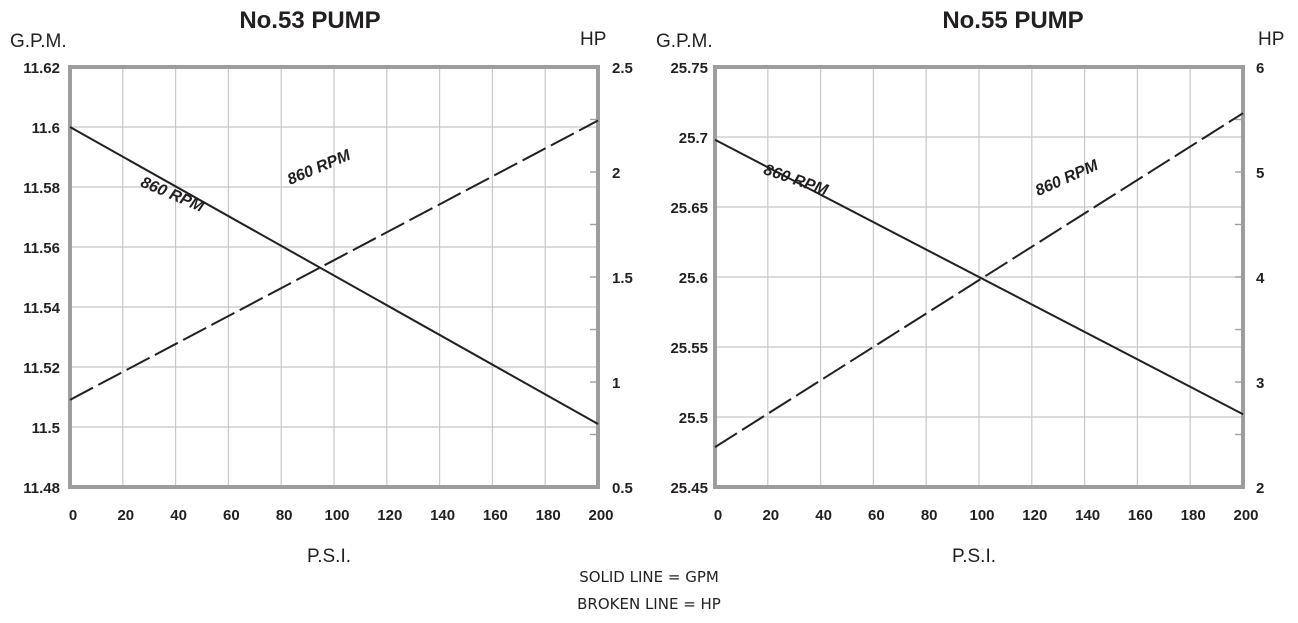 Image resolution: width=1298 pixels, height=623 pixels. I want to click on y-right-tick-label: 0.5, so click(622, 488).